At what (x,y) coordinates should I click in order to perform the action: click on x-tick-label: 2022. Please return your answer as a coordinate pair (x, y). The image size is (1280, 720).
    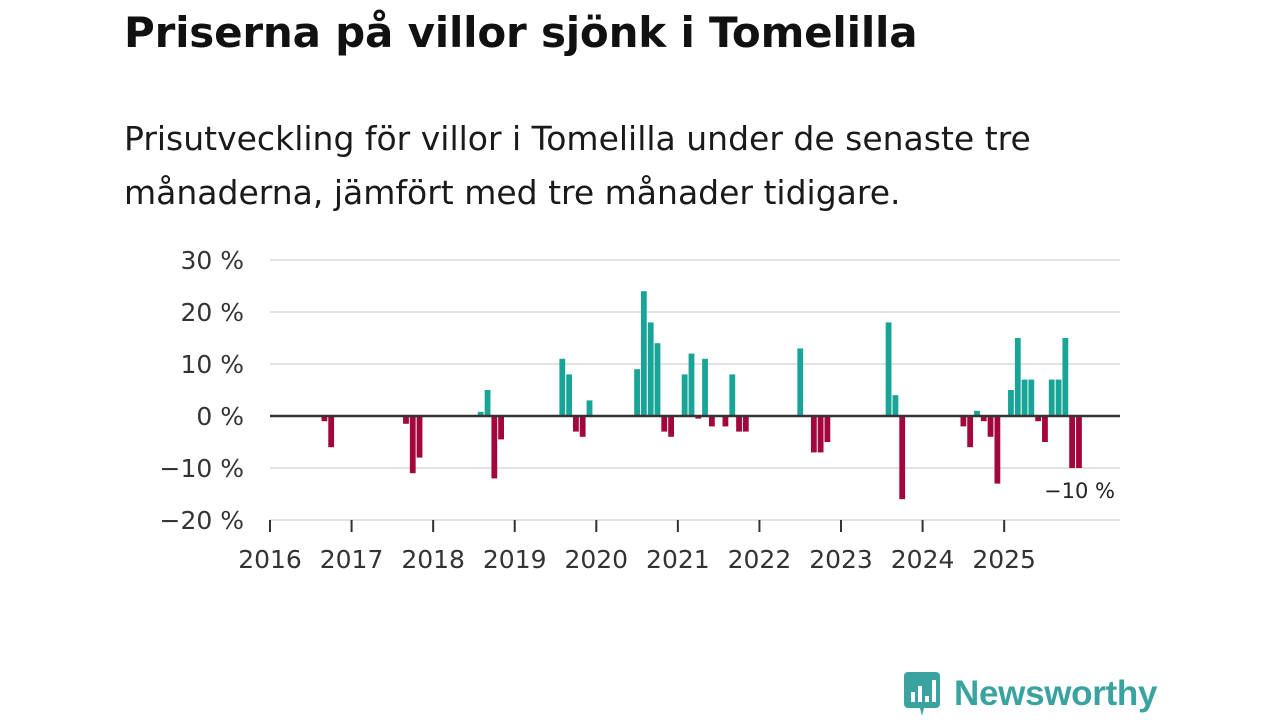
    Looking at the image, I should click on (760, 559).